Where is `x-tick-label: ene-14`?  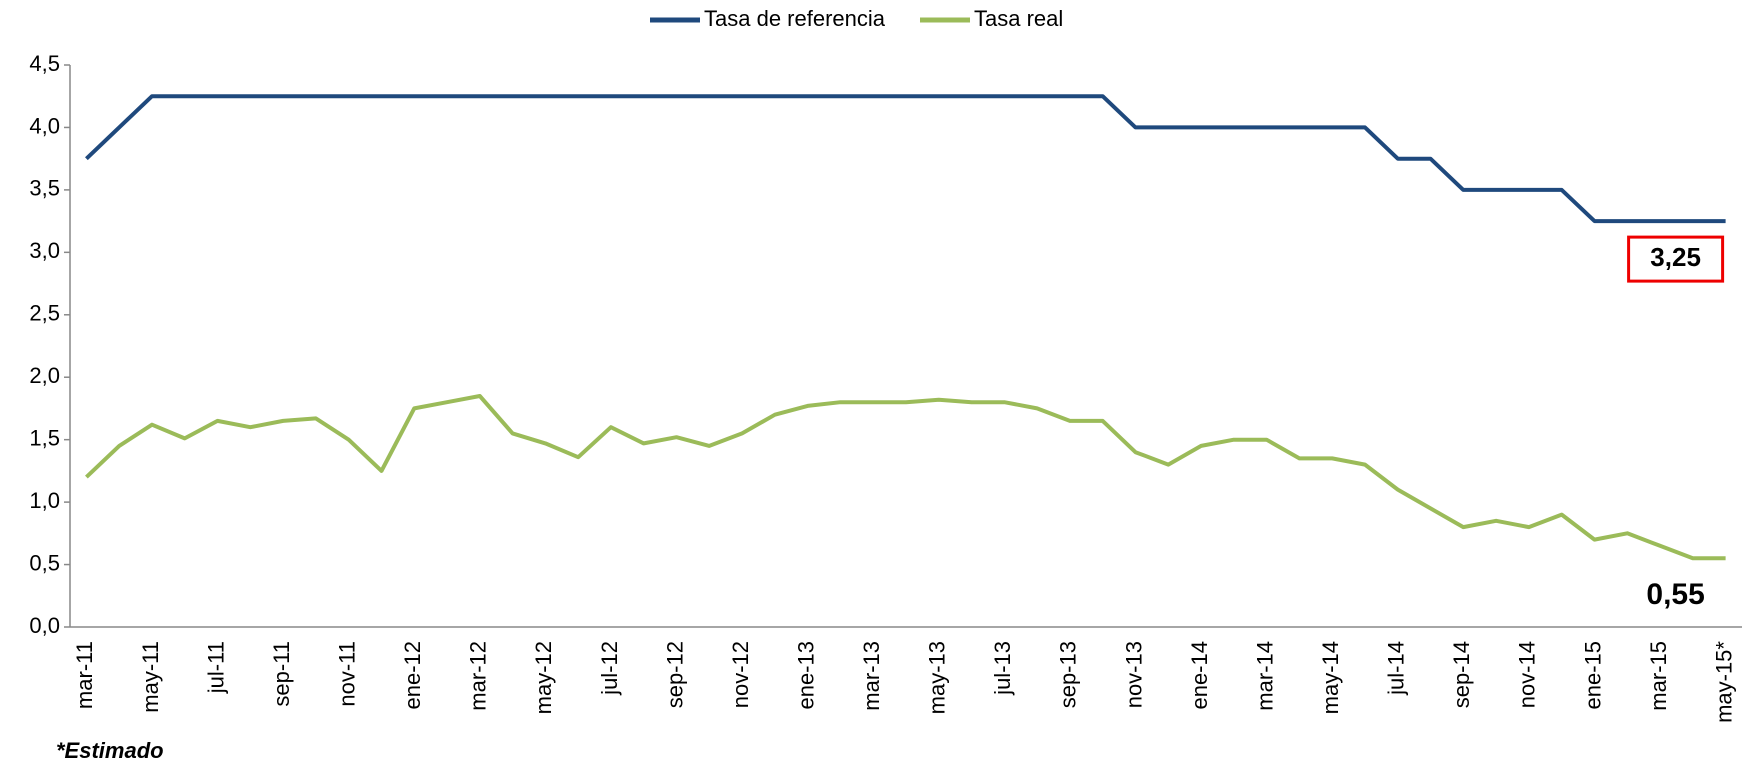
x-tick-label: ene-14 is located at coordinates (1199, 675).